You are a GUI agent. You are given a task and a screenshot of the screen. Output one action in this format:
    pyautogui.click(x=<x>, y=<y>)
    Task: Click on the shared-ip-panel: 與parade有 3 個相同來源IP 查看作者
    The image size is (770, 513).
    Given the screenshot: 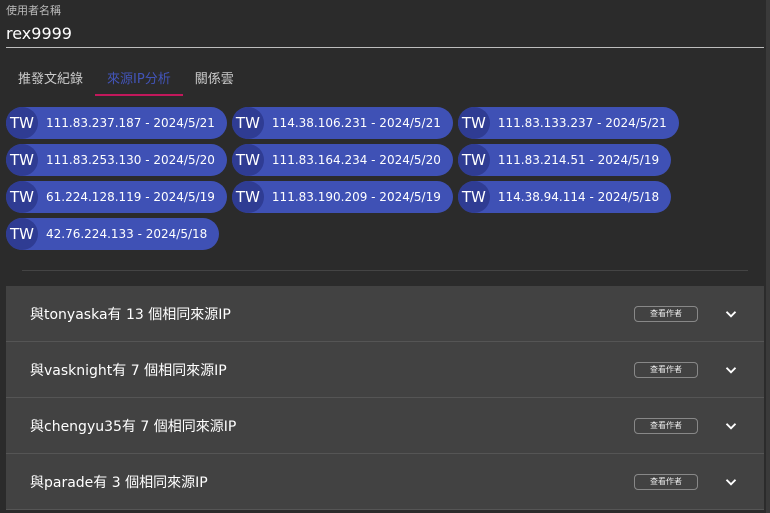 What is the action you would take?
    pyautogui.click(x=385, y=482)
    